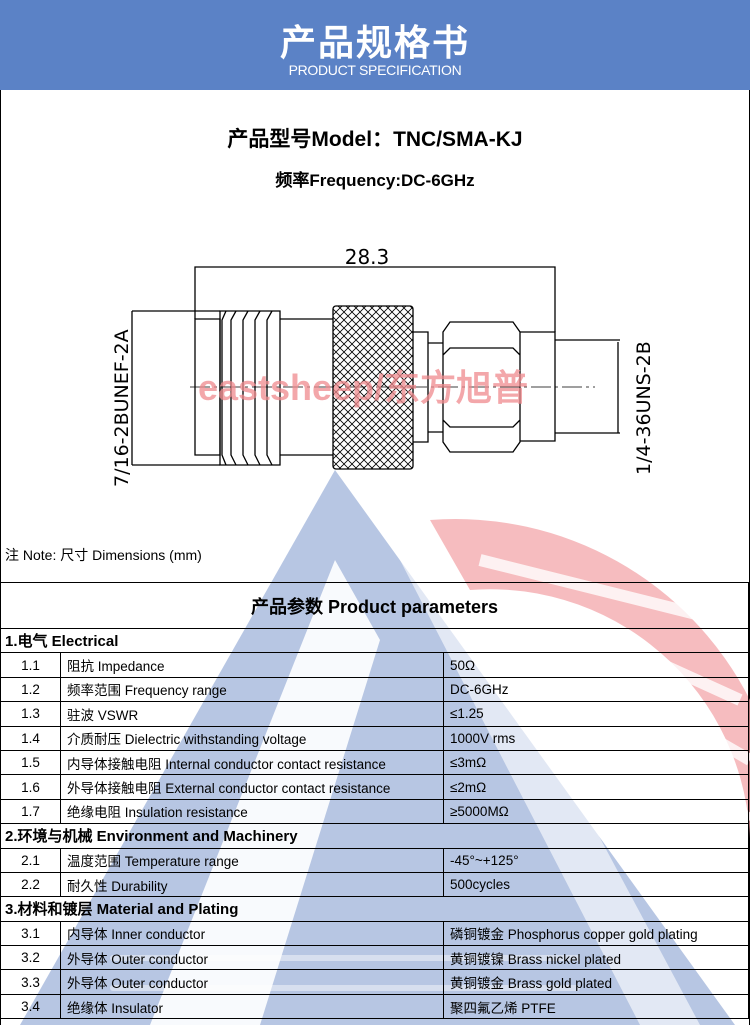 The height and width of the screenshot is (1025, 750). I want to click on row-number: 3.2, so click(30, 958).